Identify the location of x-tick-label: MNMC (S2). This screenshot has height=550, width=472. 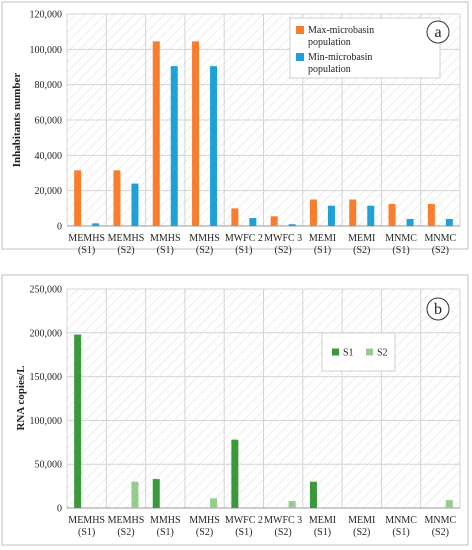
(441, 526).